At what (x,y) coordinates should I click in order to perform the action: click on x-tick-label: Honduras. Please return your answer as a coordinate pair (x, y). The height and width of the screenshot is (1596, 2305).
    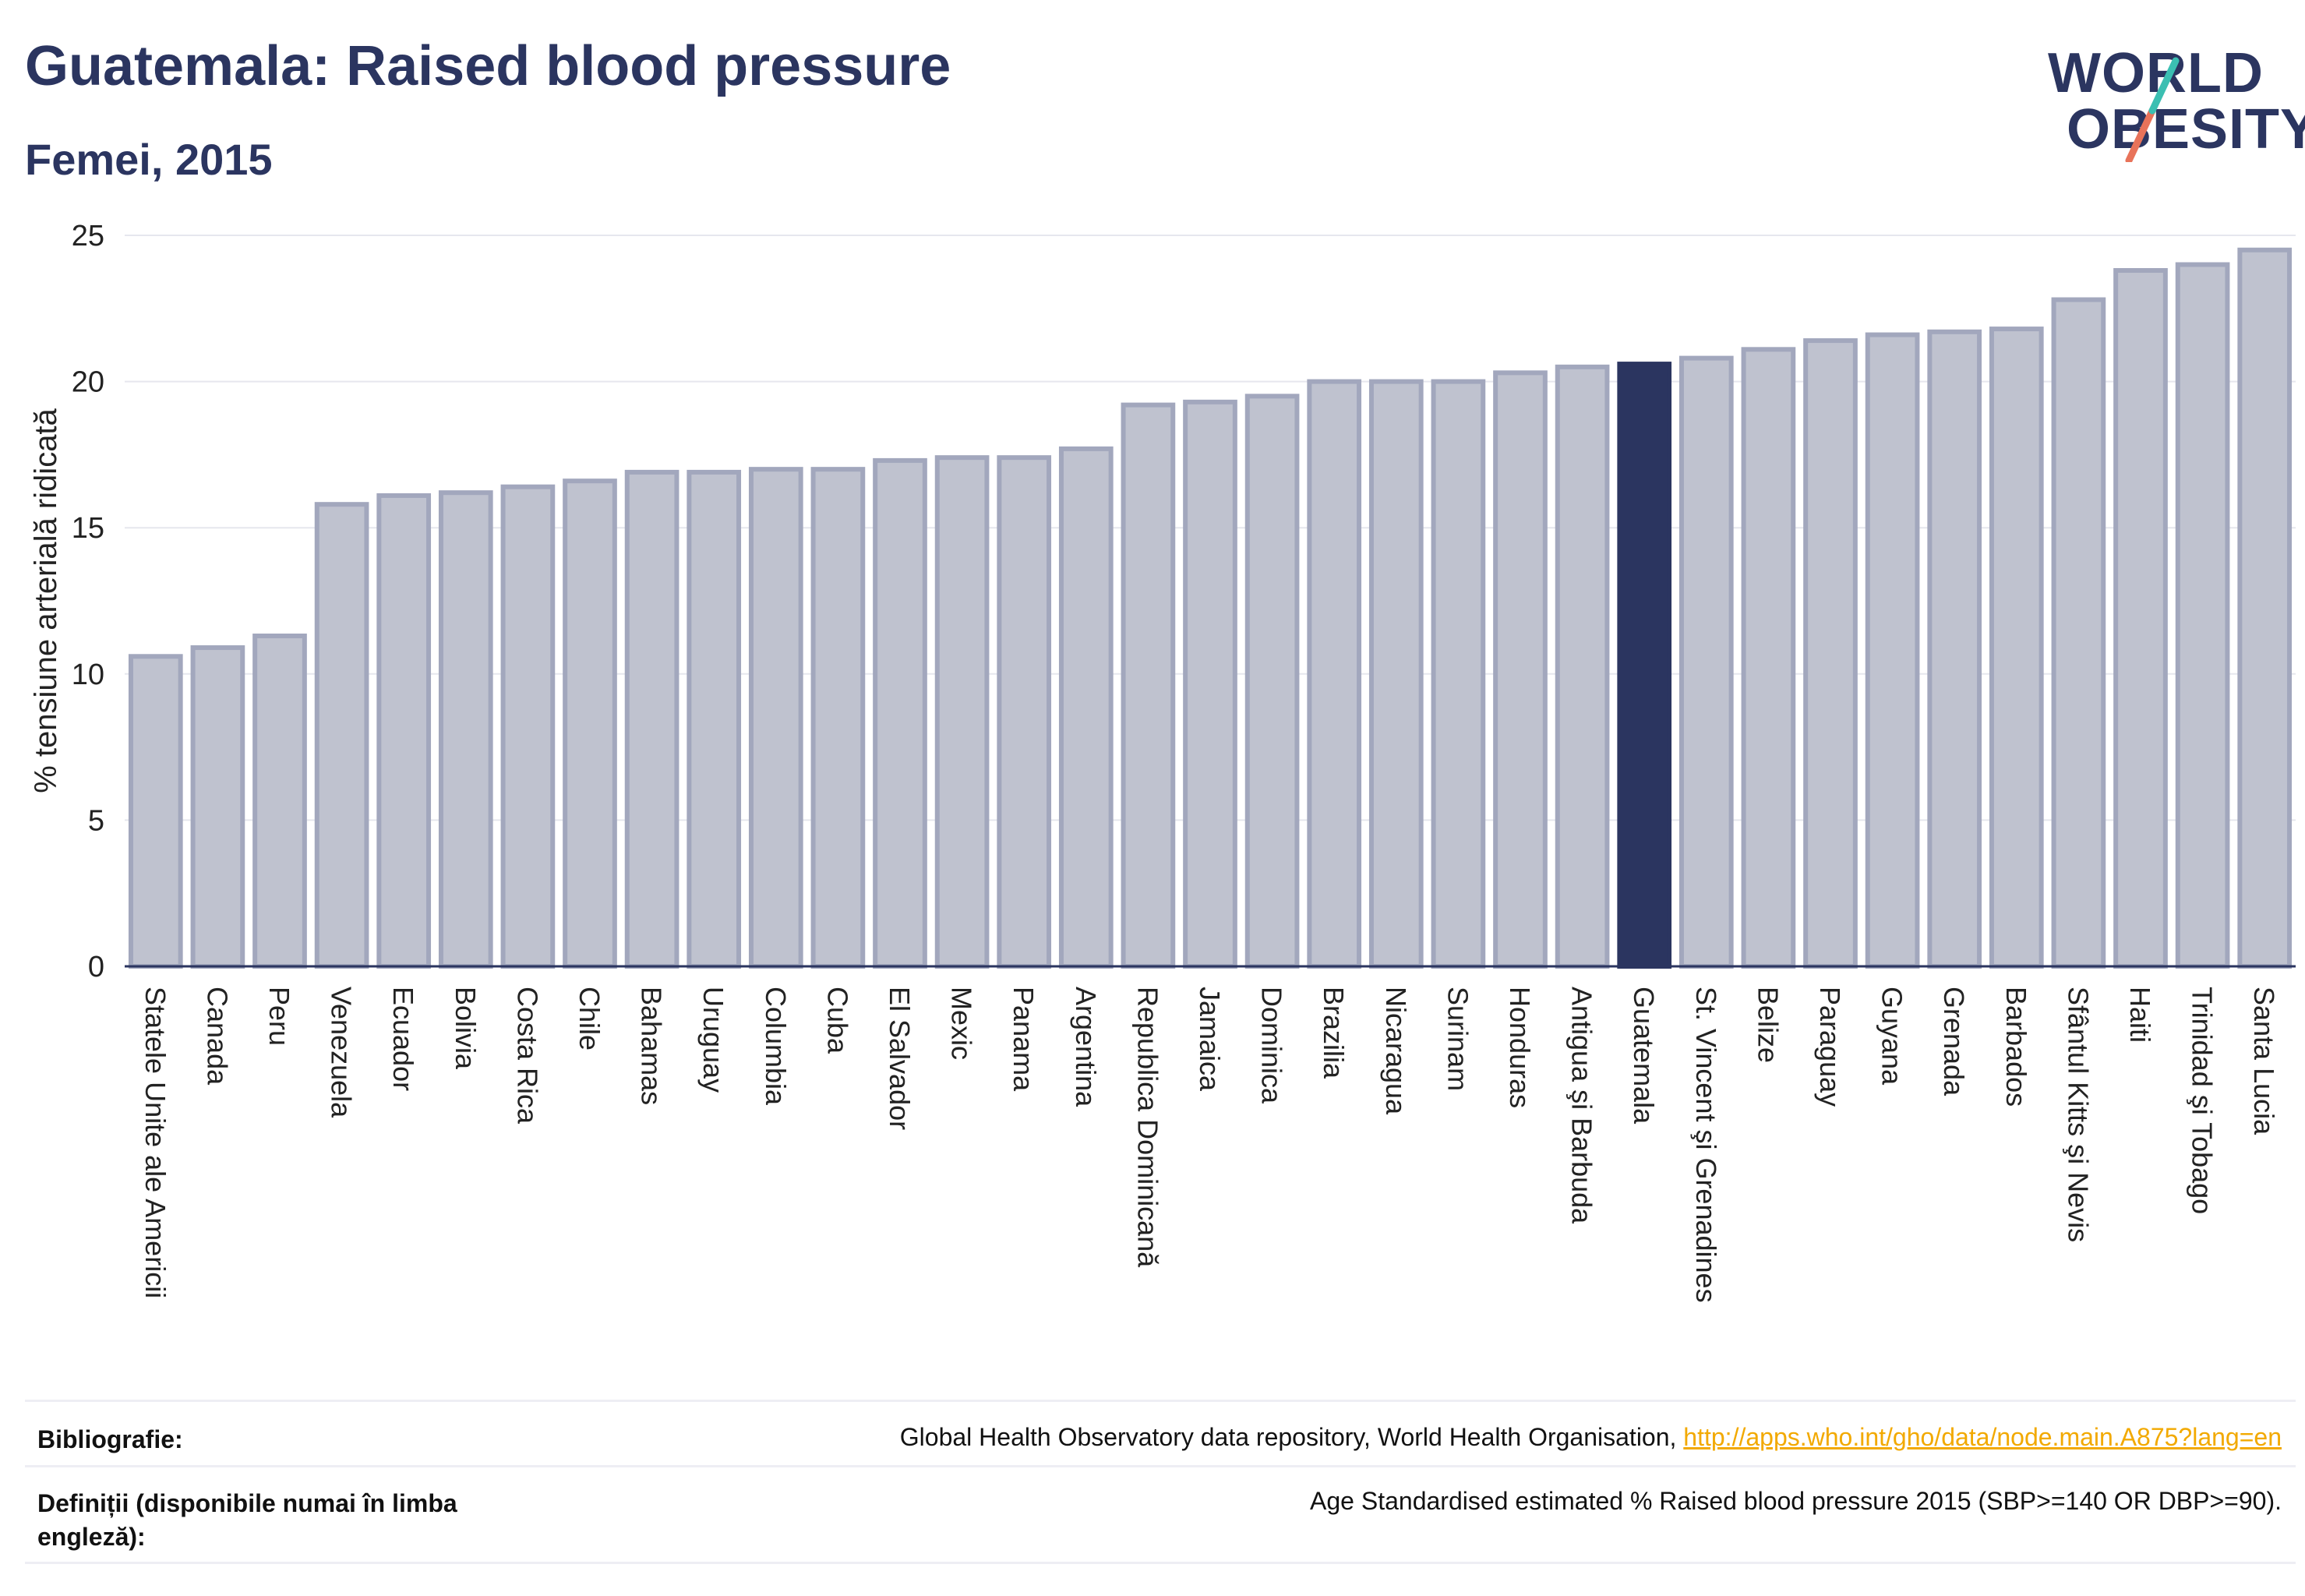
    Looking at the image, I should click on (1520, 1047).